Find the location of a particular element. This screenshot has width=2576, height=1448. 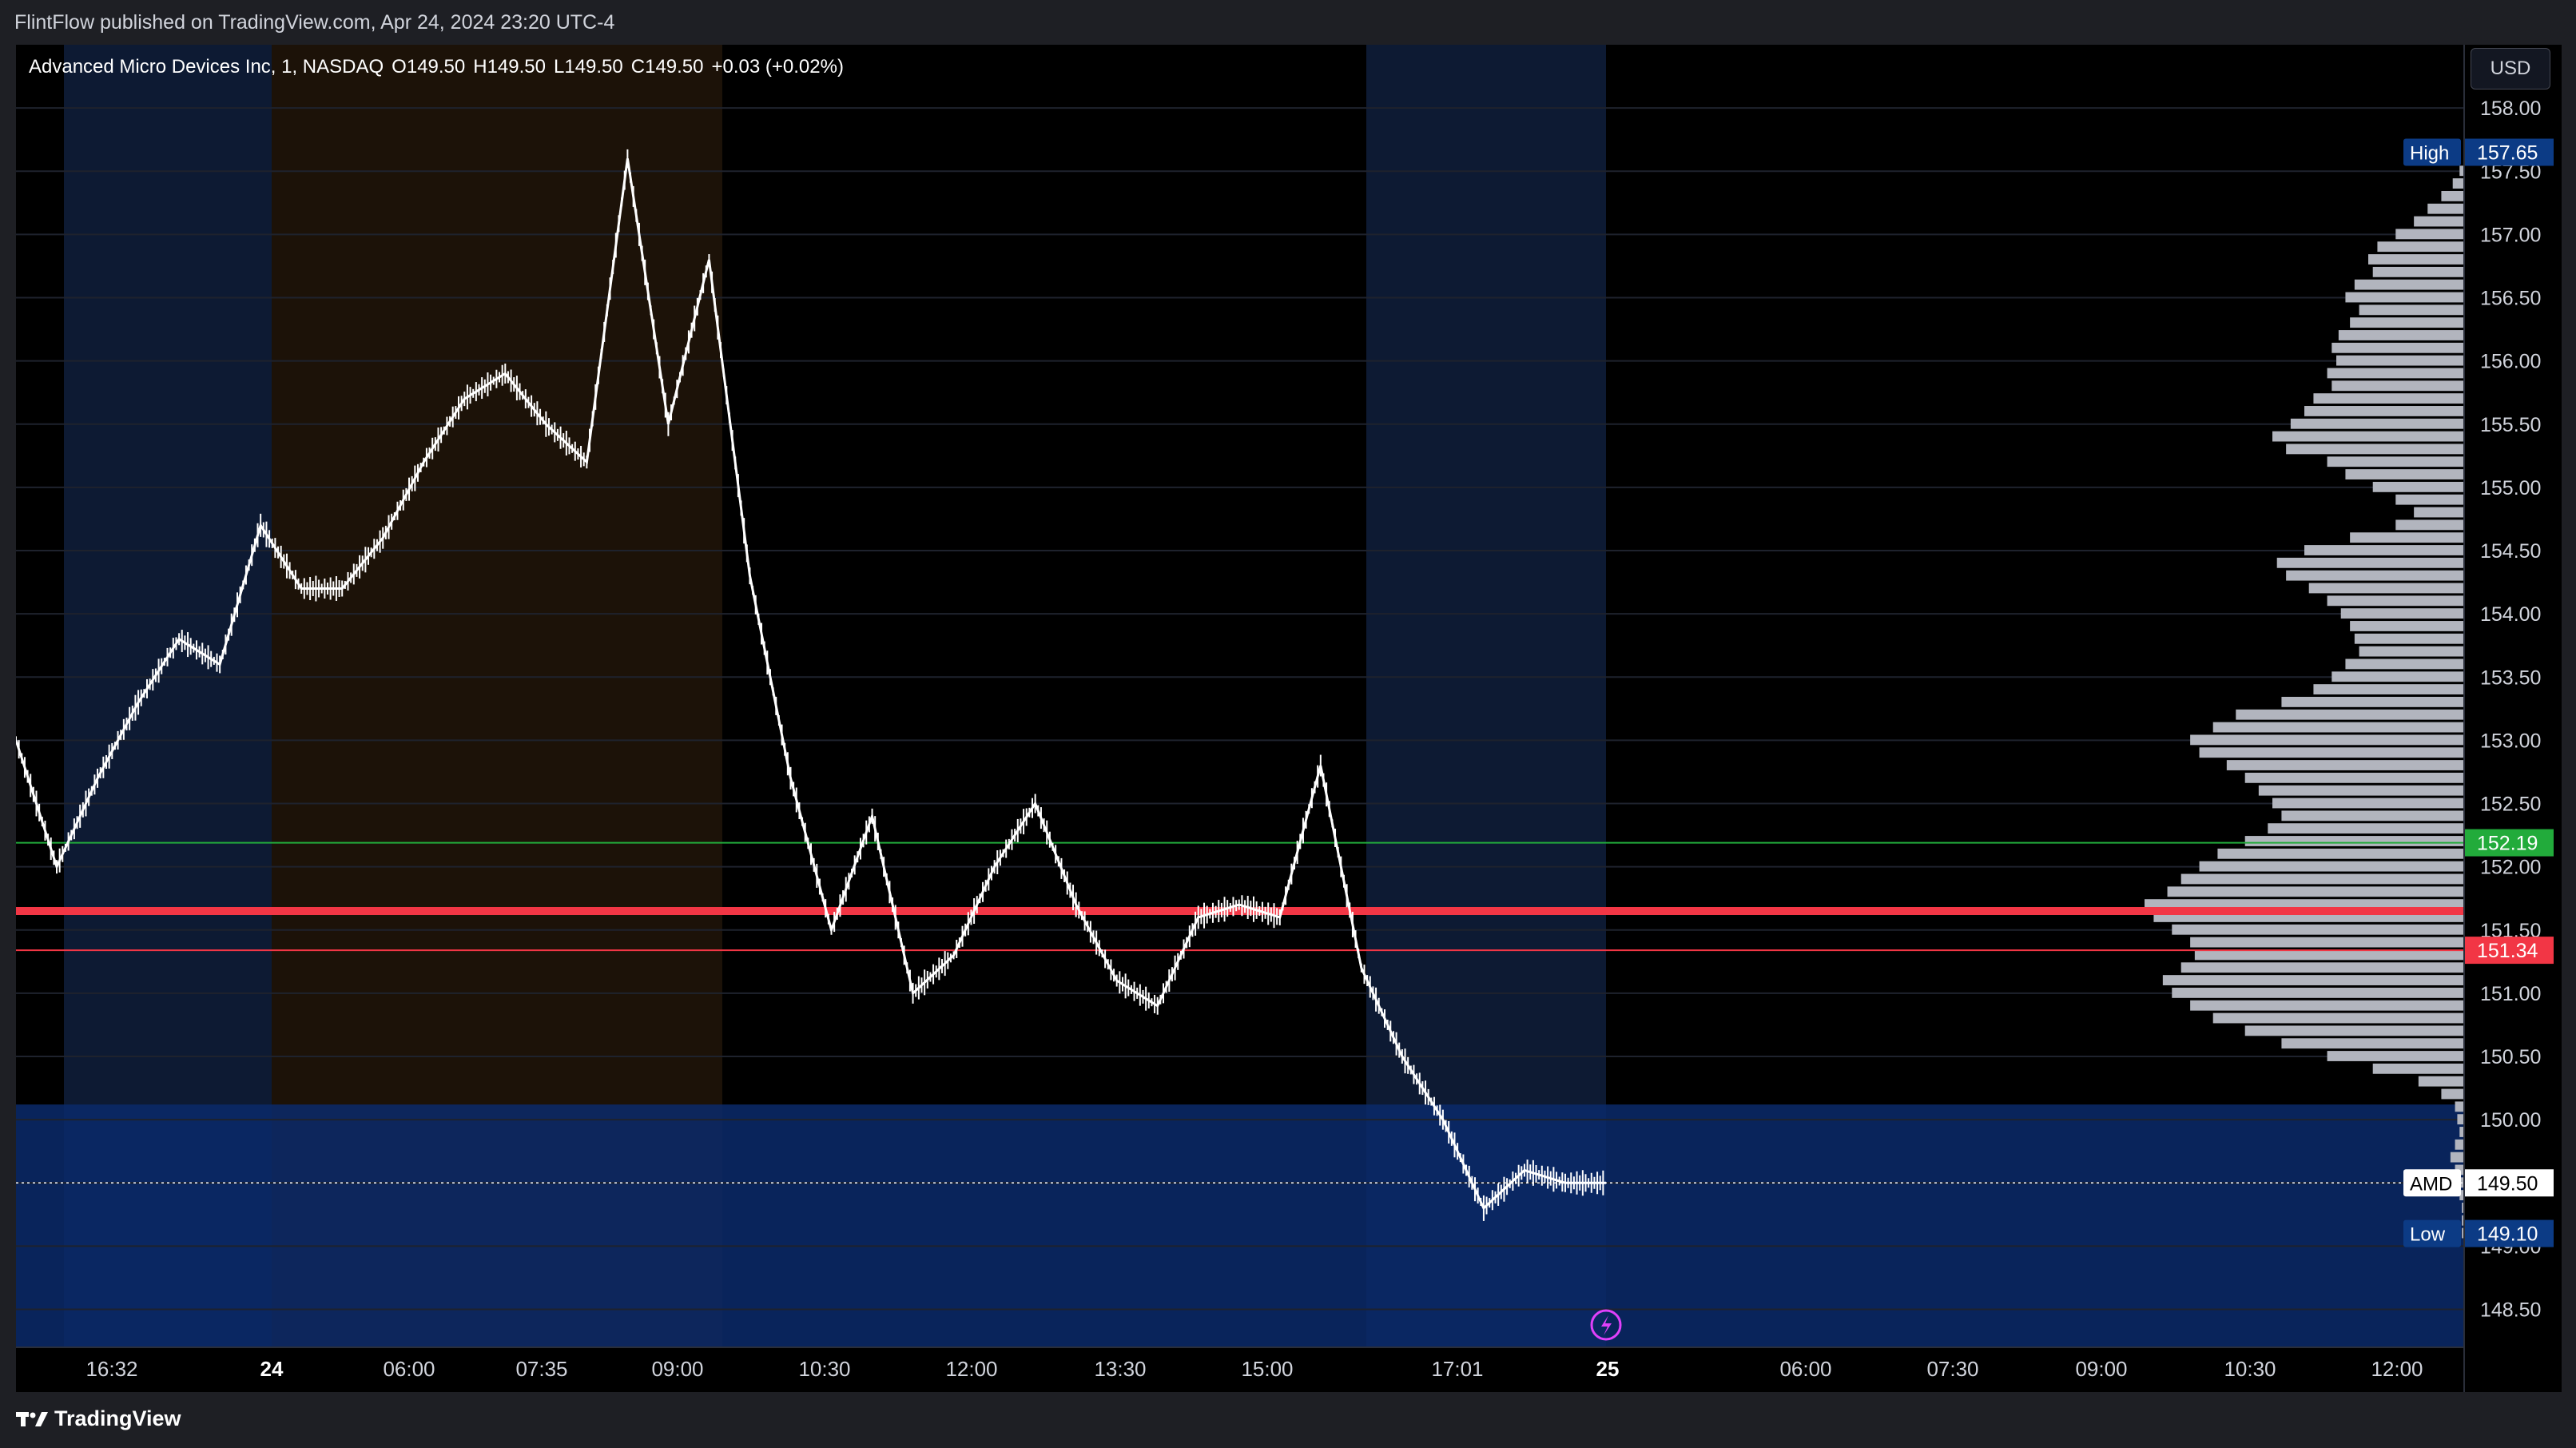

marker-value-label: 149.10 is located at coordinates (2507, 1234).